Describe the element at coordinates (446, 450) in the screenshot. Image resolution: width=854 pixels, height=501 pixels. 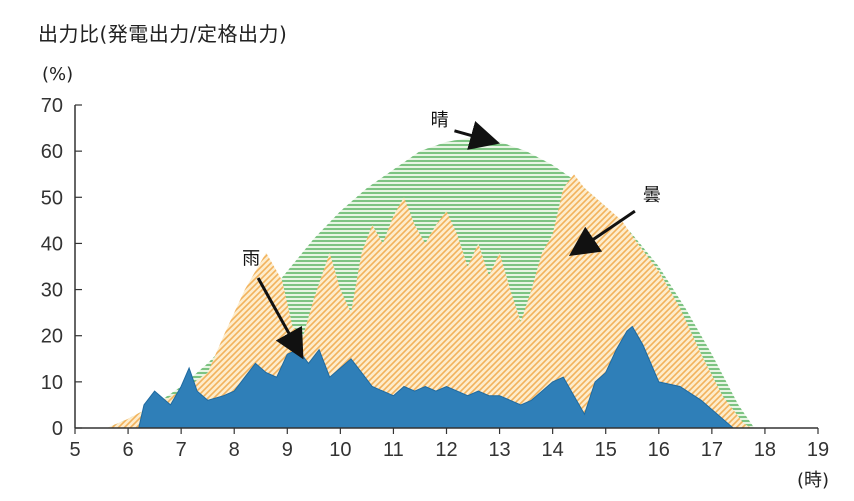
I see `x-tick-label: 12` at that location.